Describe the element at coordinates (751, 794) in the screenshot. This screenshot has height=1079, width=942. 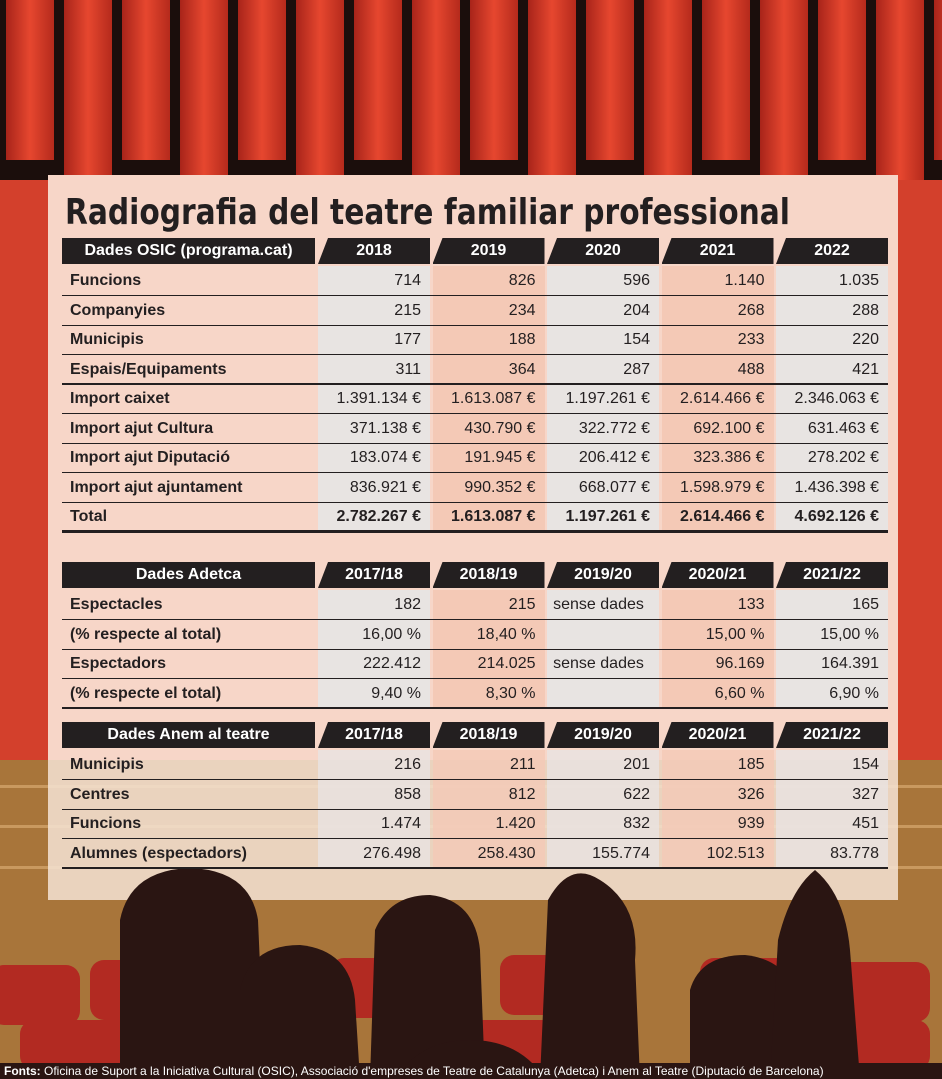
I see `value-cell: 326` at that location.